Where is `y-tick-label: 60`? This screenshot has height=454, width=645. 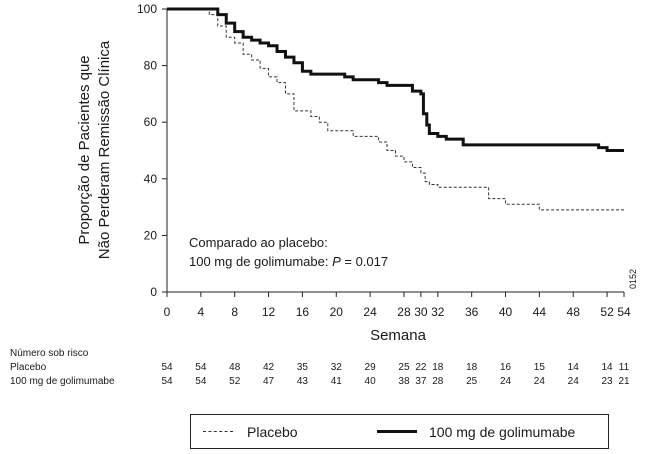 y-tick-label: 60 is located at coordinates (151, 122).